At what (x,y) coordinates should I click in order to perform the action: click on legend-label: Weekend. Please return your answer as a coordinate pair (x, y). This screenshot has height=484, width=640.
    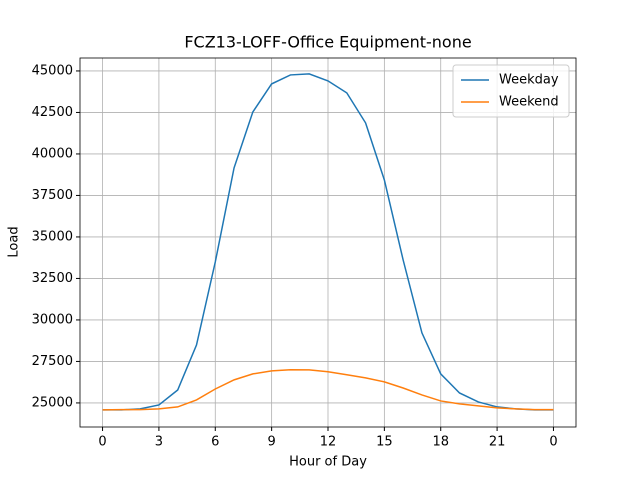
    Looking at the image, I should click on (529, 102).